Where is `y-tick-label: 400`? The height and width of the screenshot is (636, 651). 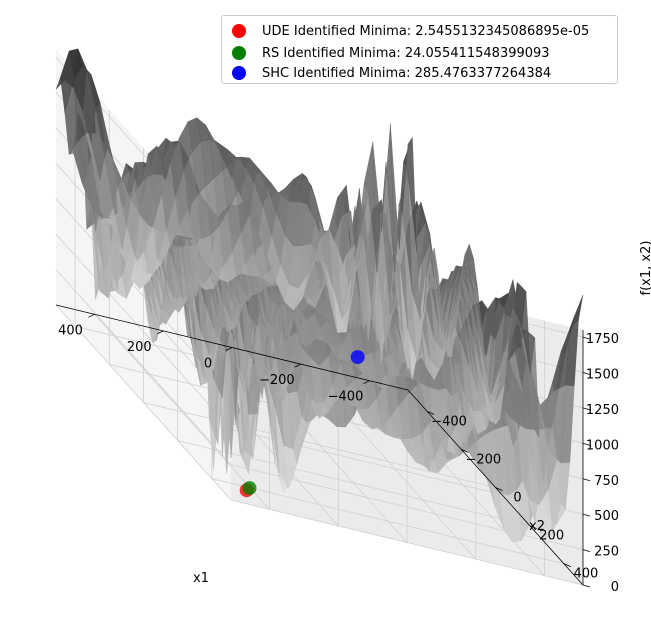
y-tick-label: 400 is located at coordinates (585, 574).